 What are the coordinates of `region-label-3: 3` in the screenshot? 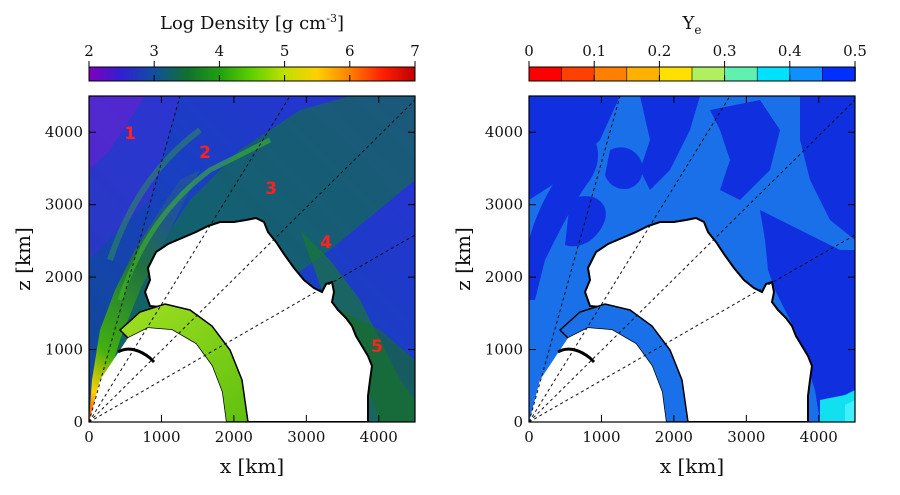 It's located at (271, 189).